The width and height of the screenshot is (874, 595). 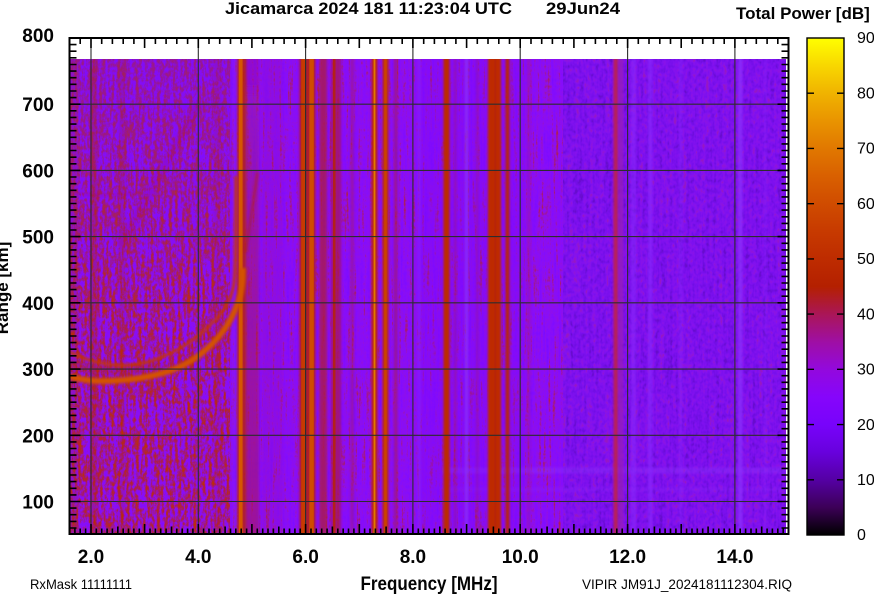 What do you see at coordinates (38, 105) in the screenshot?
I see `svg-text: 700` at bounding box center [38, 105].